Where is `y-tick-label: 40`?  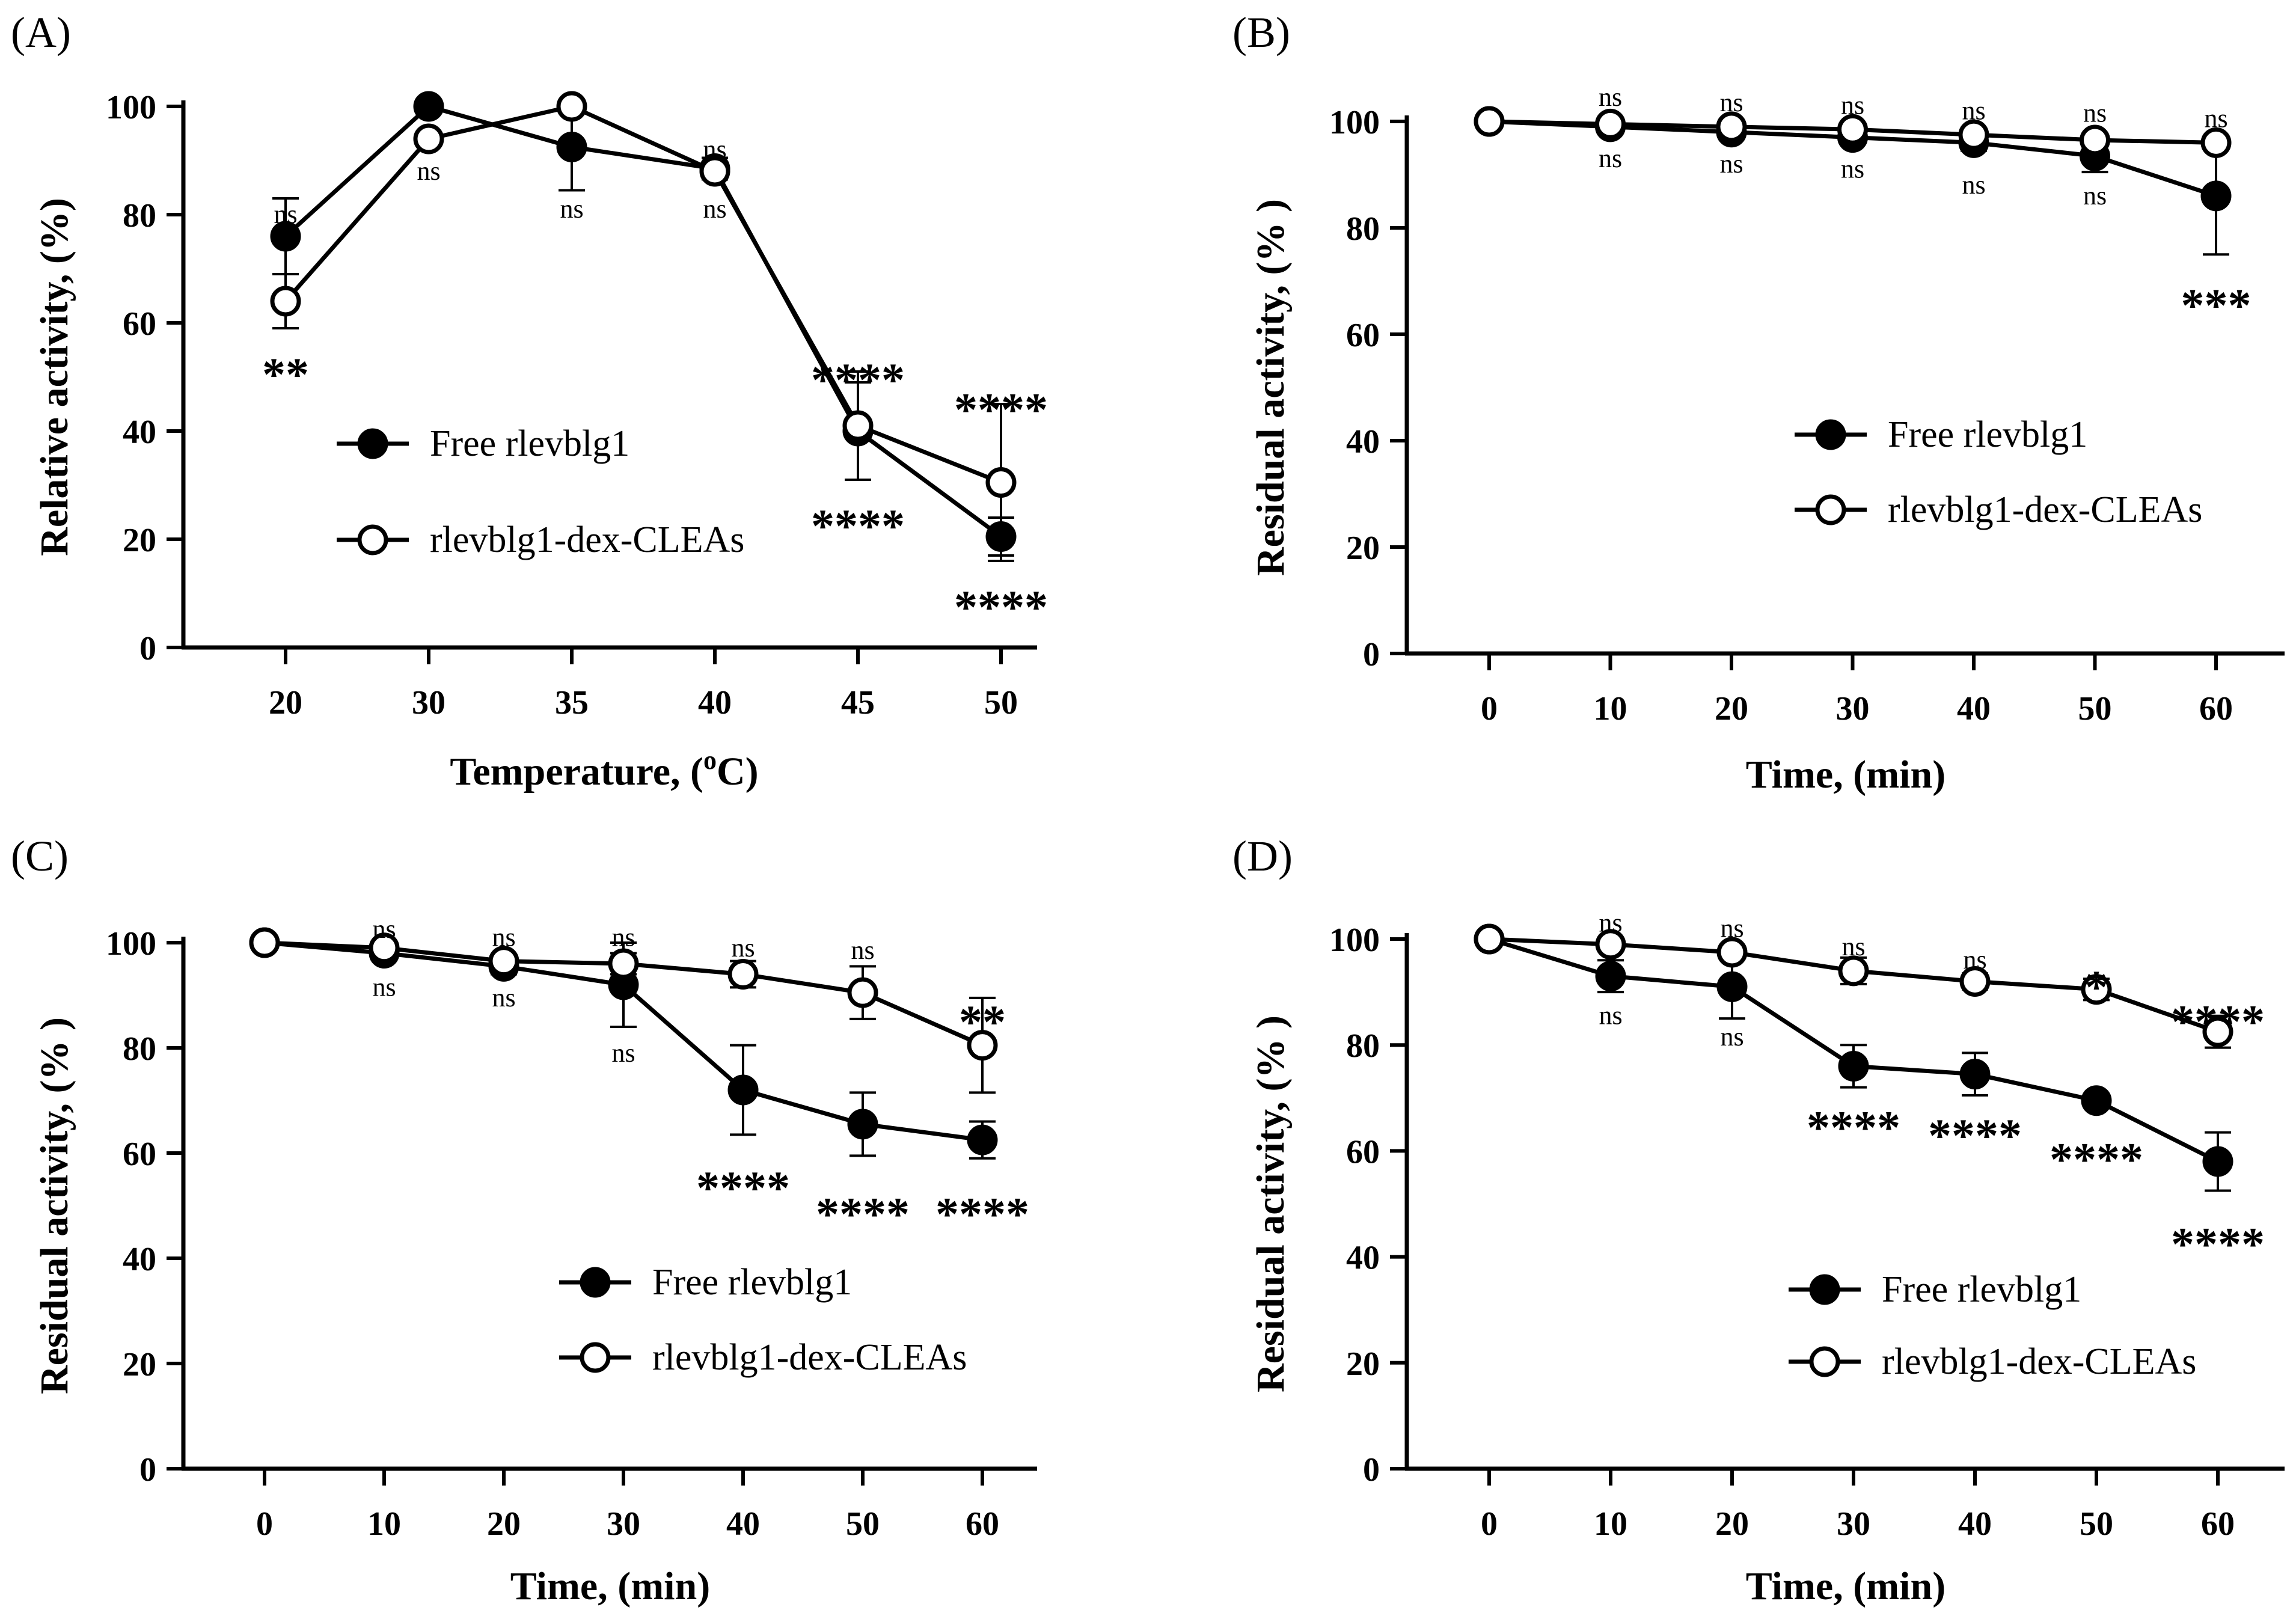
y-tick-label: 40 is located at coordinates (139, 1259).